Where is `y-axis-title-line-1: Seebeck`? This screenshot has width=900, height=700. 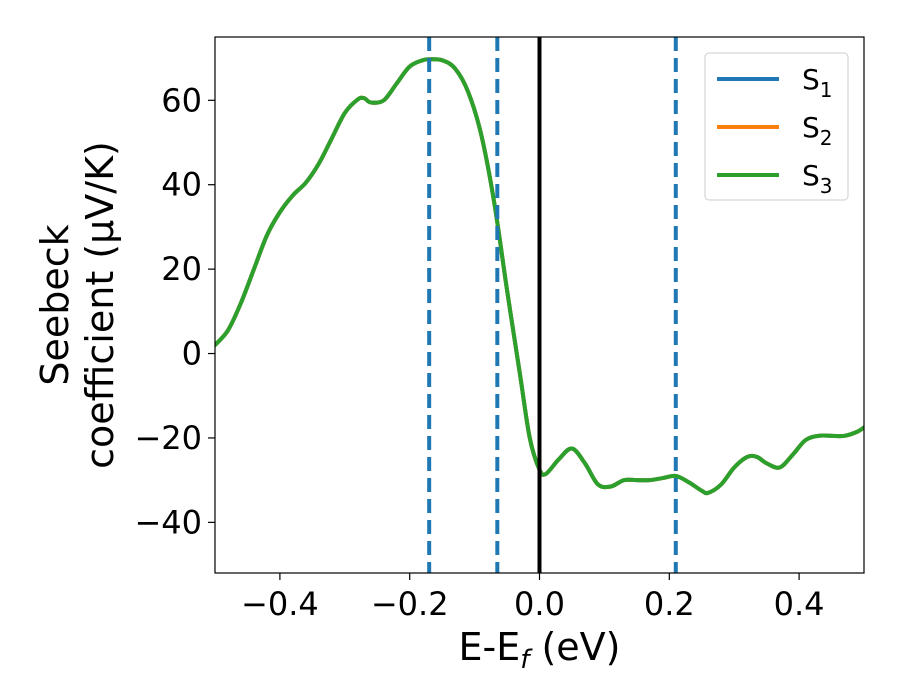 y-axis-title-line-1: Seebeck is located at coordinates (55, 304).